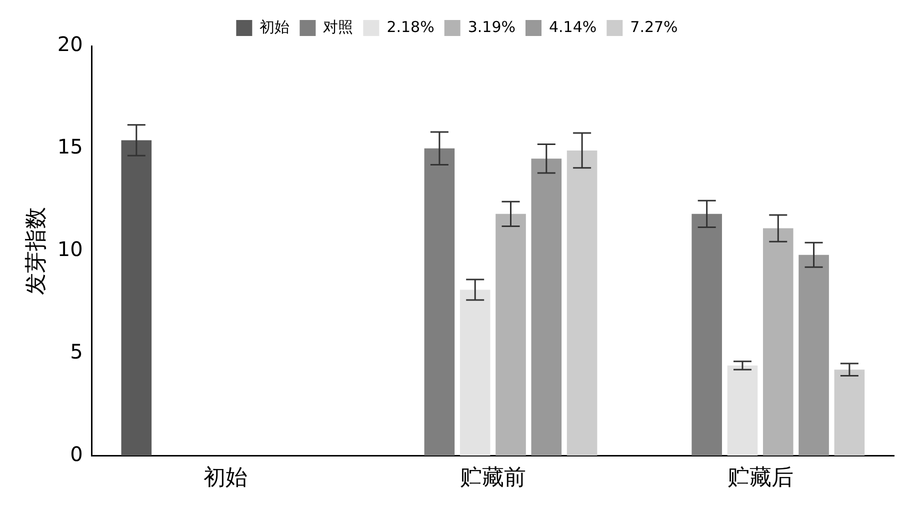 The width and height of the screenshot is (924, 512). Describe the element at coordinates (36, 250) in the screenshot. I see `y-axis-title: 发芽指数` at that location.